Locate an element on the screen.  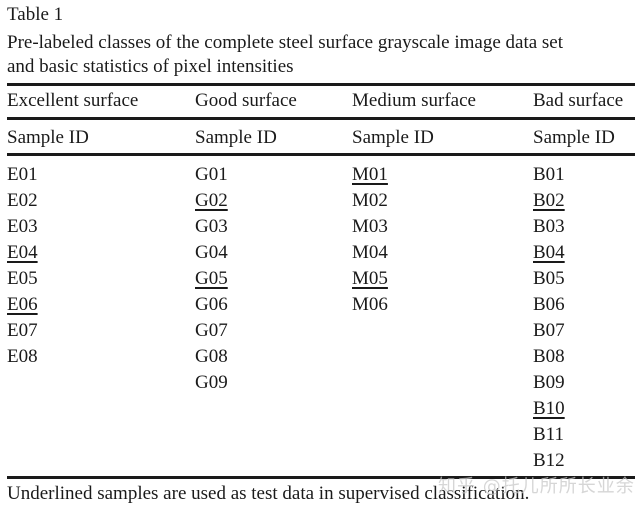
sample-id-text: G02 is located at coordinates (211, 200).